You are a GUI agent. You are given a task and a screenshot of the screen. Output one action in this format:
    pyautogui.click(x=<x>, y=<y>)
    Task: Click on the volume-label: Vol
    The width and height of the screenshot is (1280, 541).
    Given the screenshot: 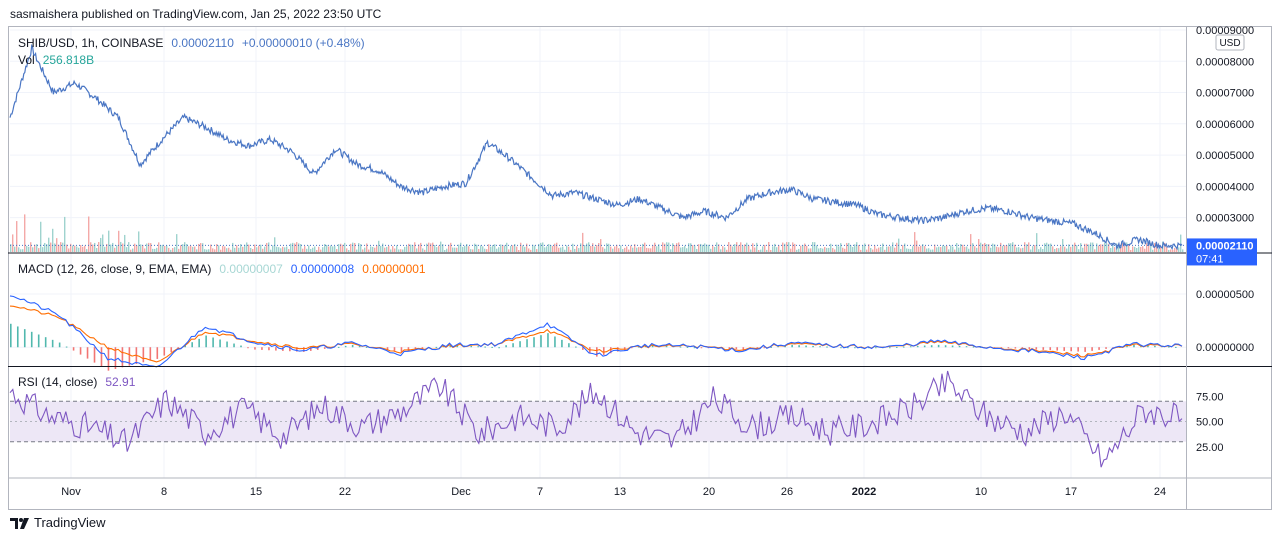 What is the action you would take?
    pyautogui.click(x=26, y=60)
    